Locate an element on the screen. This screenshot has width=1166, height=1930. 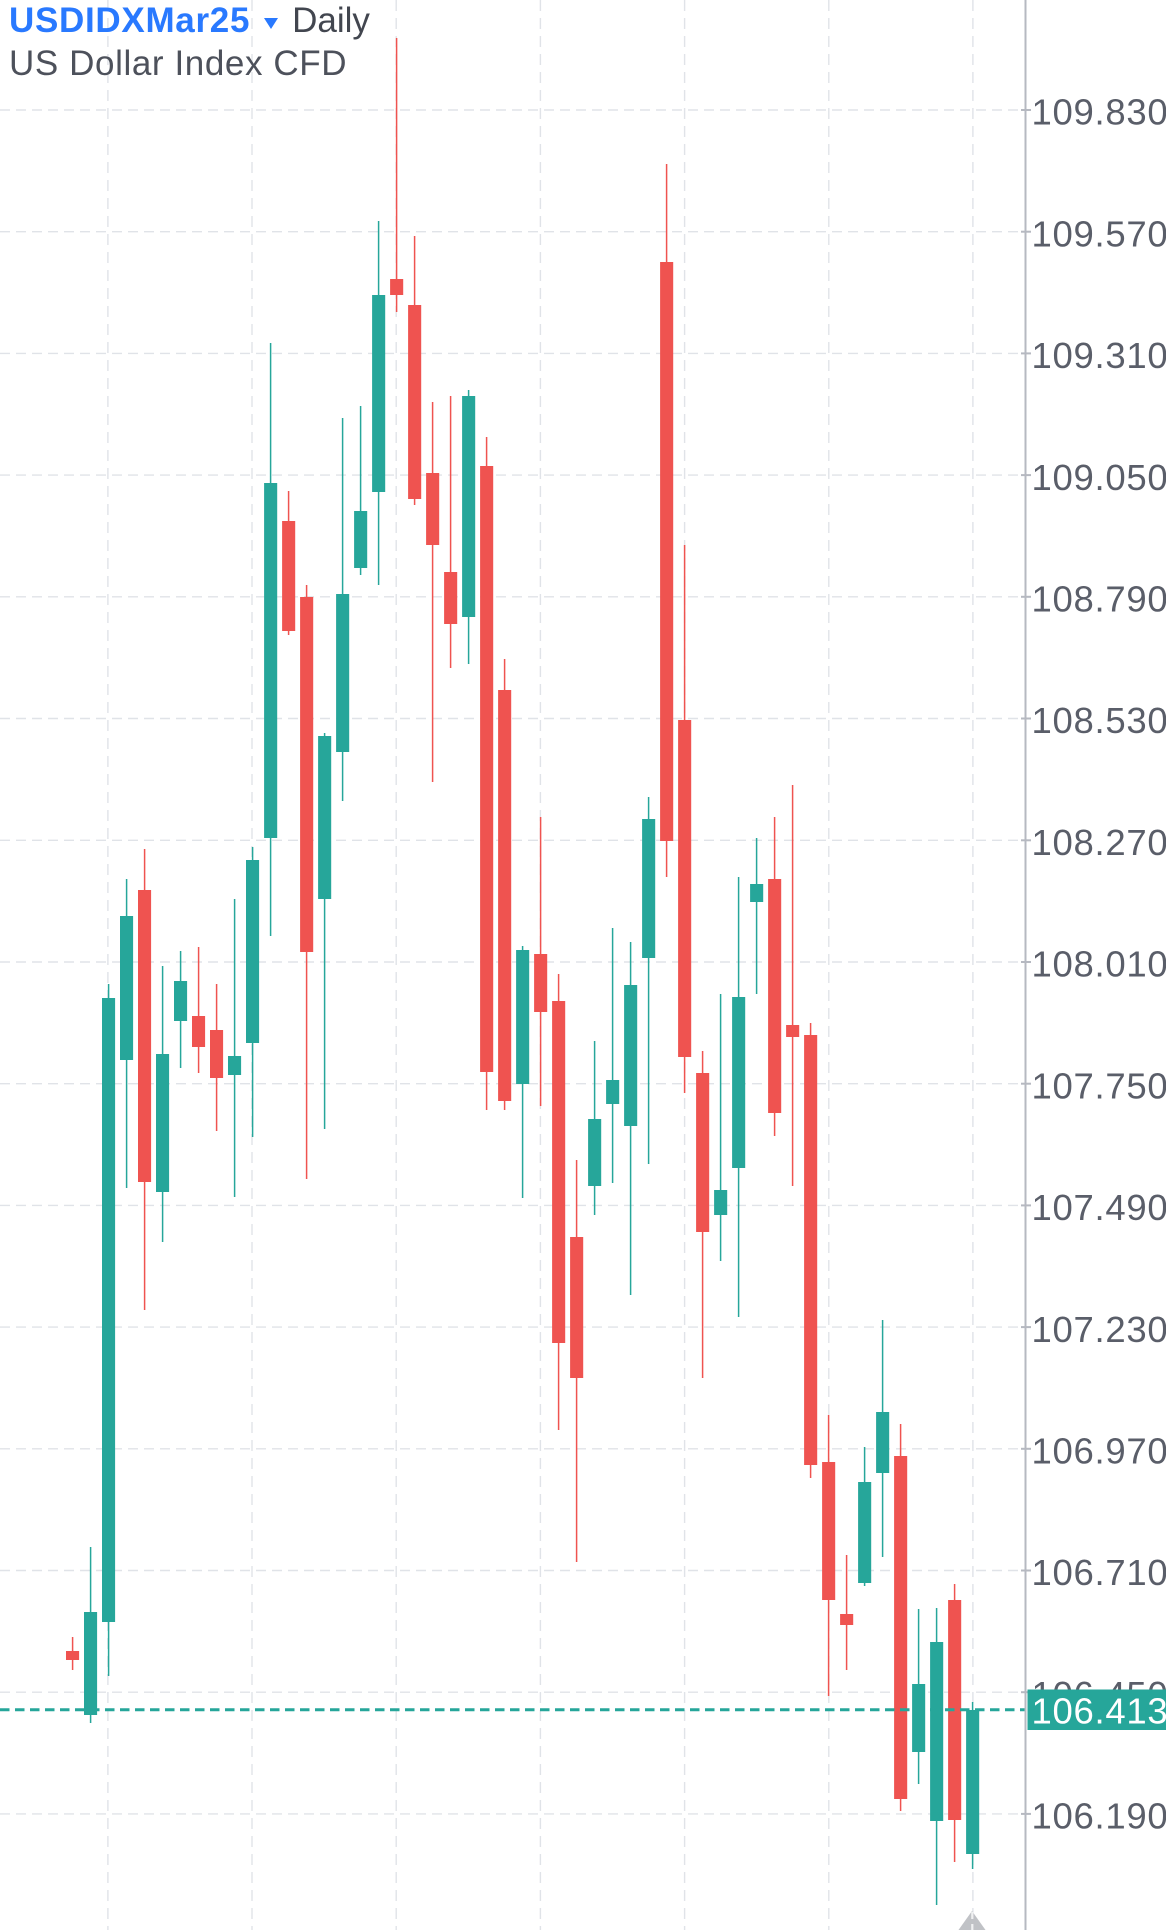
svg-text: 108.270 is located at coordinates (1099, 842).